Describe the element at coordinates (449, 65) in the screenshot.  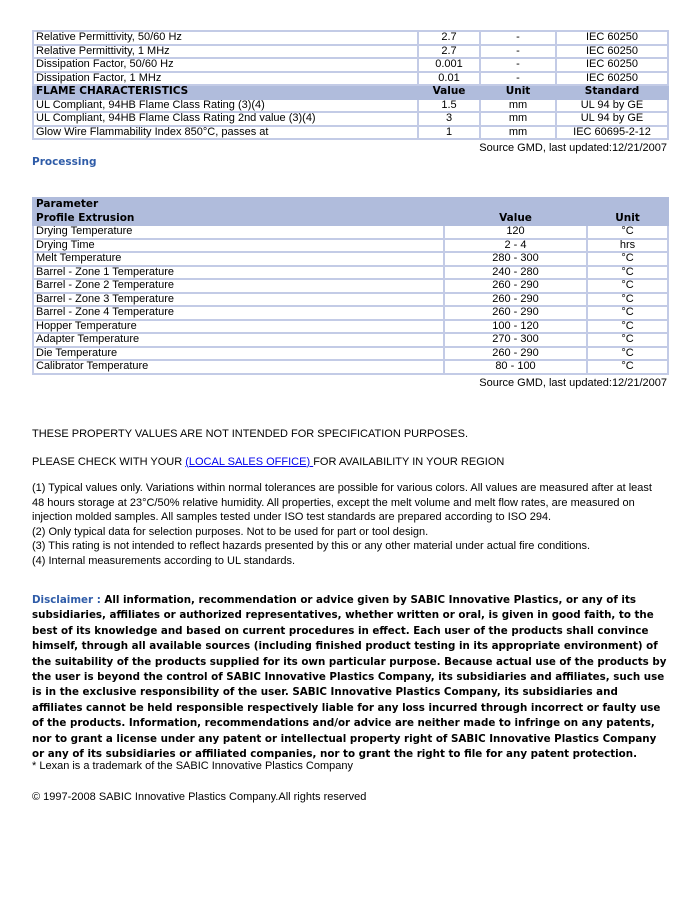
I see `table-cell: 0.001` at that location.